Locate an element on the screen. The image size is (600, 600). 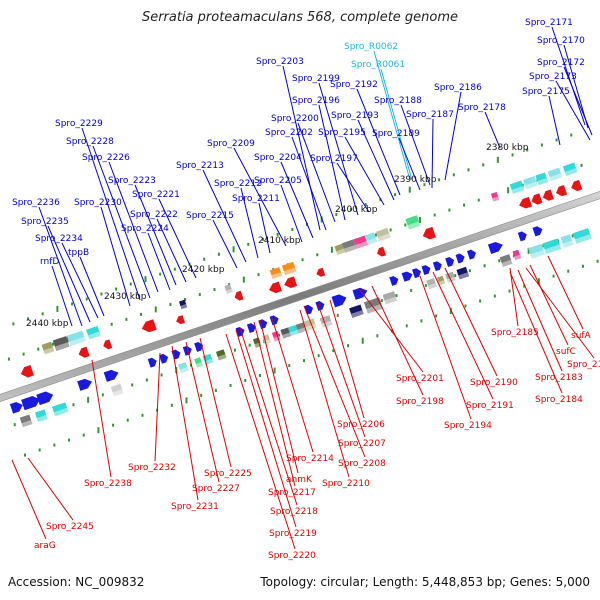
forward-gene-label: Spro_2197 is located at coordinates (334, 159).